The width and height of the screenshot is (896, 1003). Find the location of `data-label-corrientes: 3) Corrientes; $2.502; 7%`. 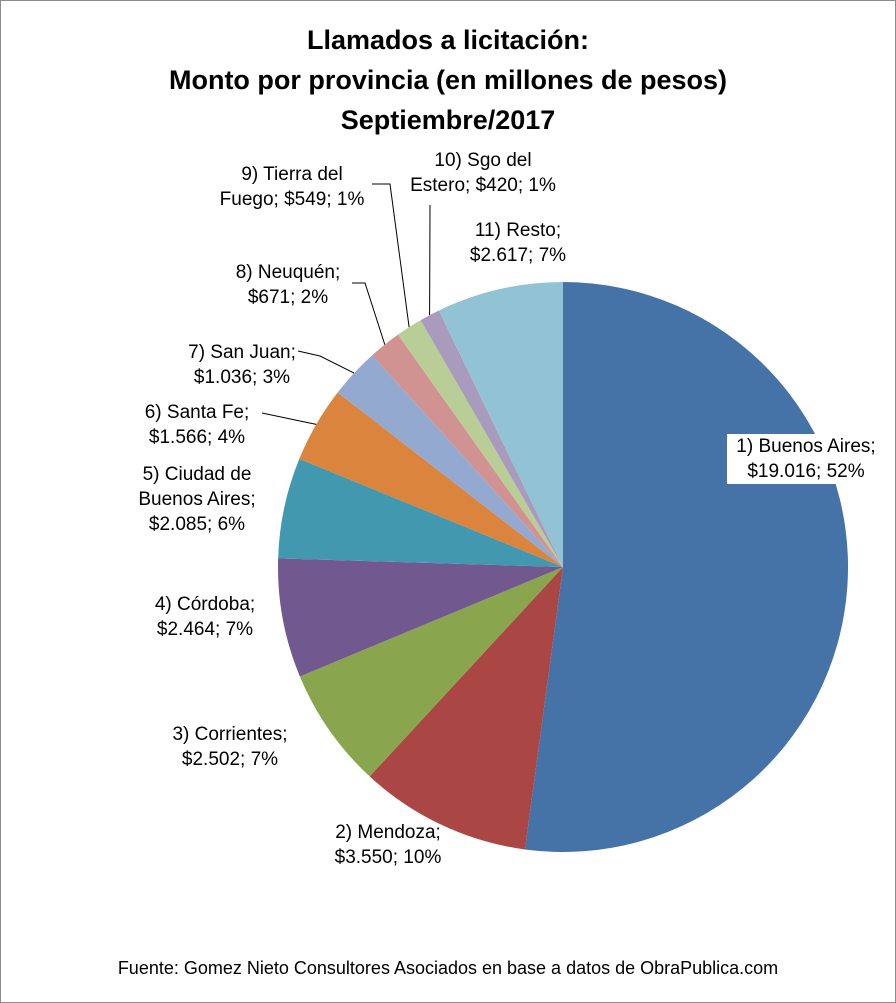

data-label-corrientes: 3) Corrientes; $2.502; 7% is located at coordinates (230, 747).